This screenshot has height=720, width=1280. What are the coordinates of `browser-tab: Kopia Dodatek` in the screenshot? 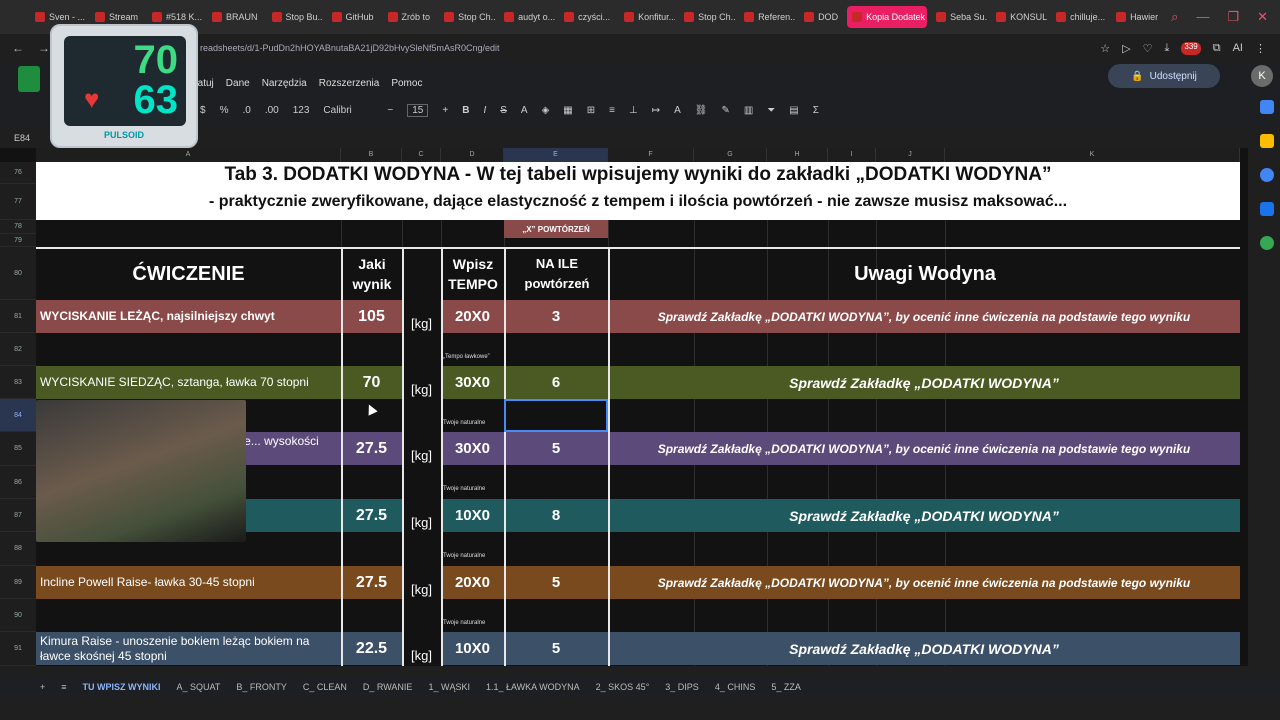 It's located at (887, 17).